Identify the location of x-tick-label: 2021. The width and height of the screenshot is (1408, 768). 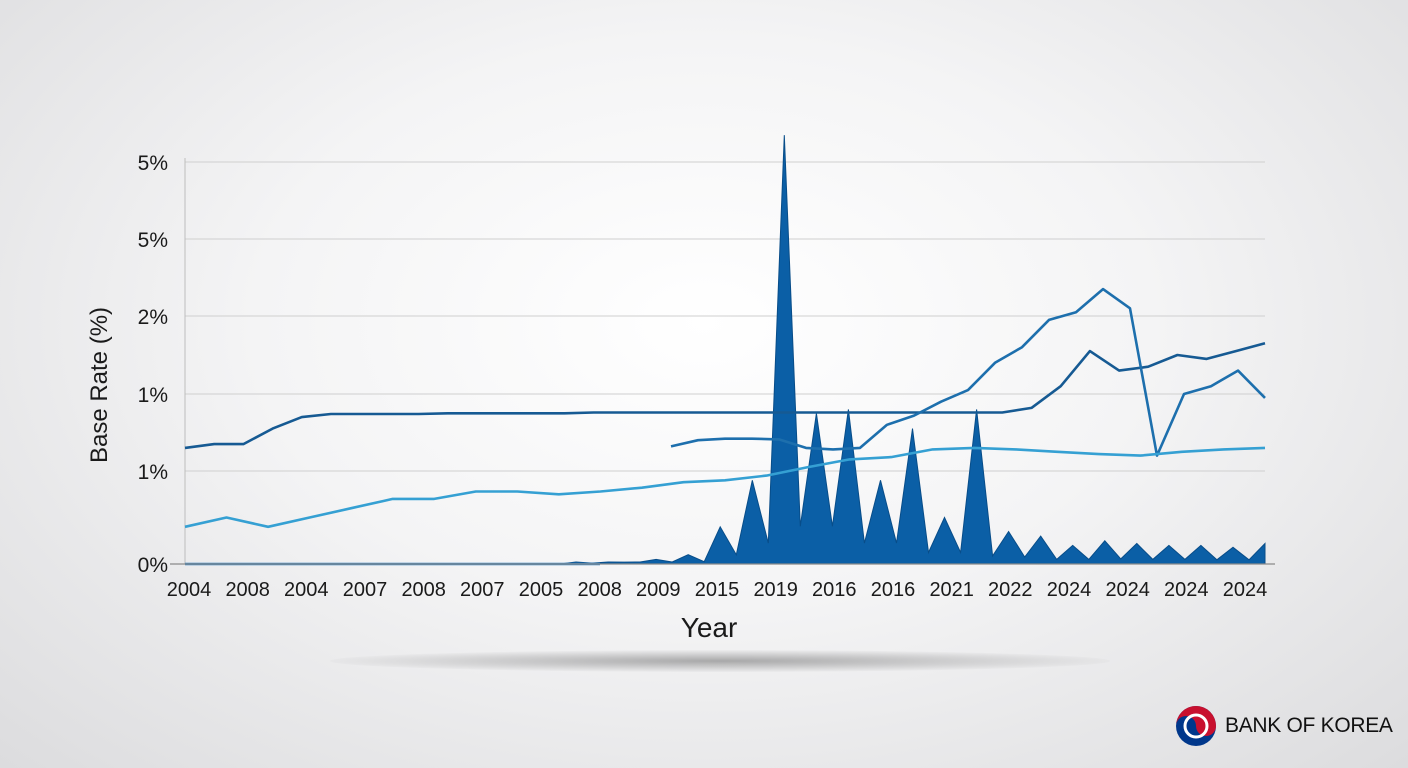
(951, 590).